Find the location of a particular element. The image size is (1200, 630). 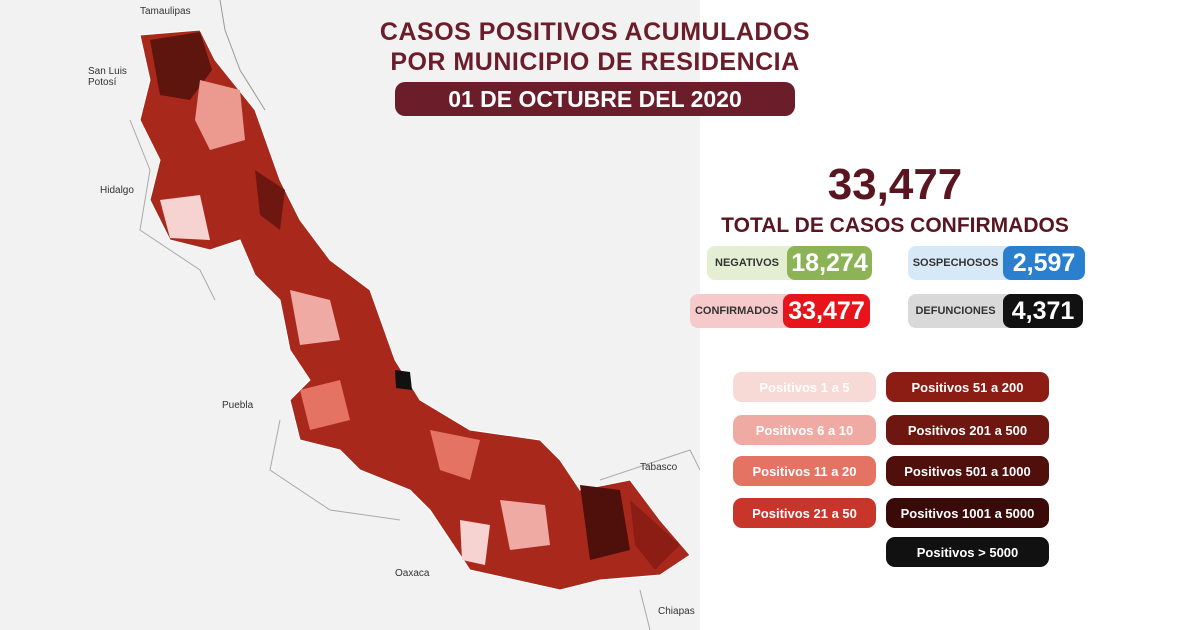

map-label: Tabasco is located at coordinates (659, 467).